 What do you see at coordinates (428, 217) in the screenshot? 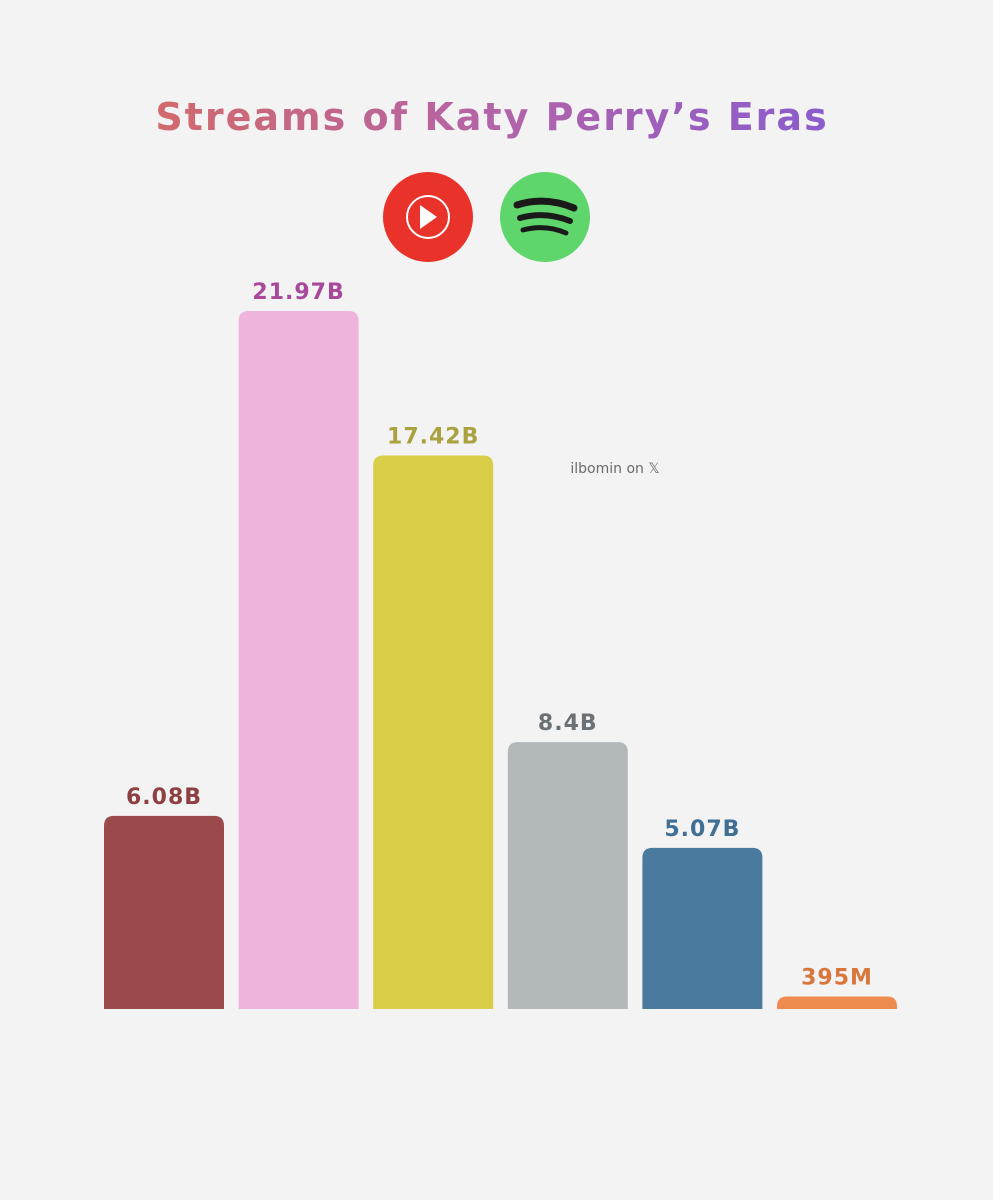
I see `youtube-music-icon` at bounding box center [428, 217].